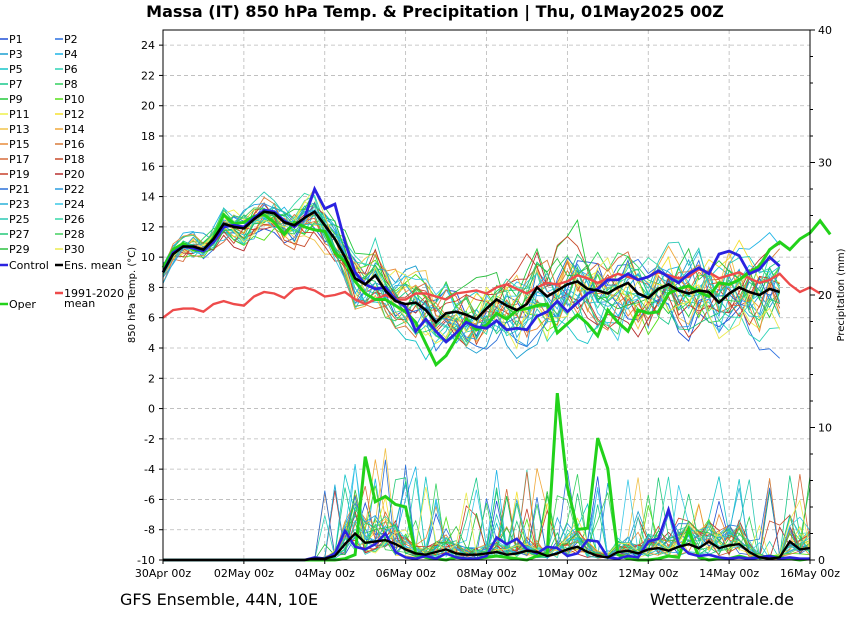 The width and height of the screenshot is (850, 620). Describe the element at coordinates (163, 573) in the screenshot. I see `x-tick-label: 30Apr 00z` at that location.